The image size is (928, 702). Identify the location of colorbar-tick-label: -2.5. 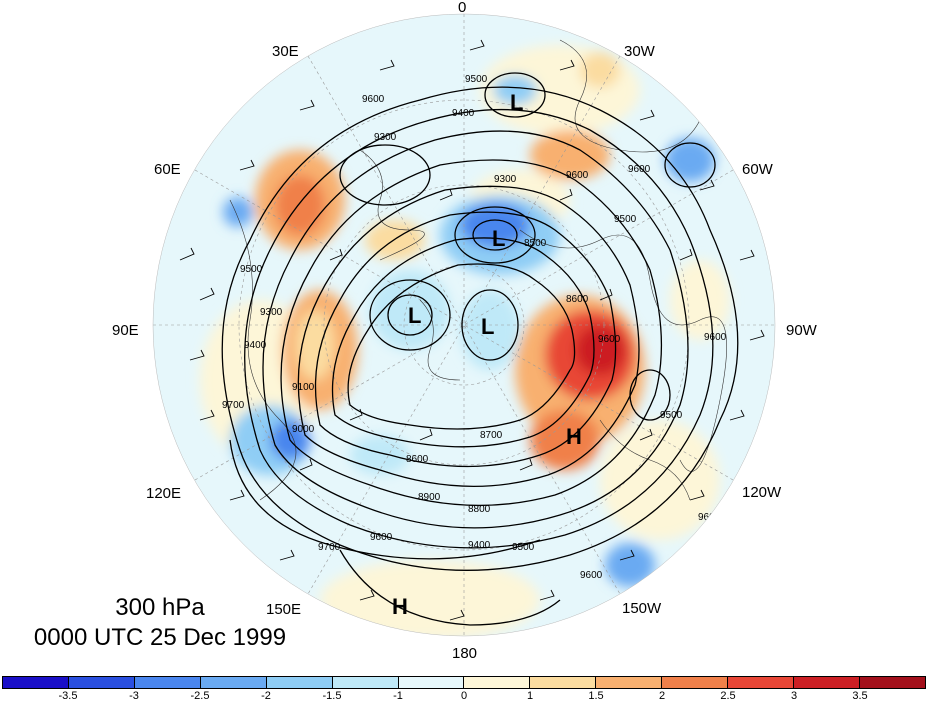
(200, 696).